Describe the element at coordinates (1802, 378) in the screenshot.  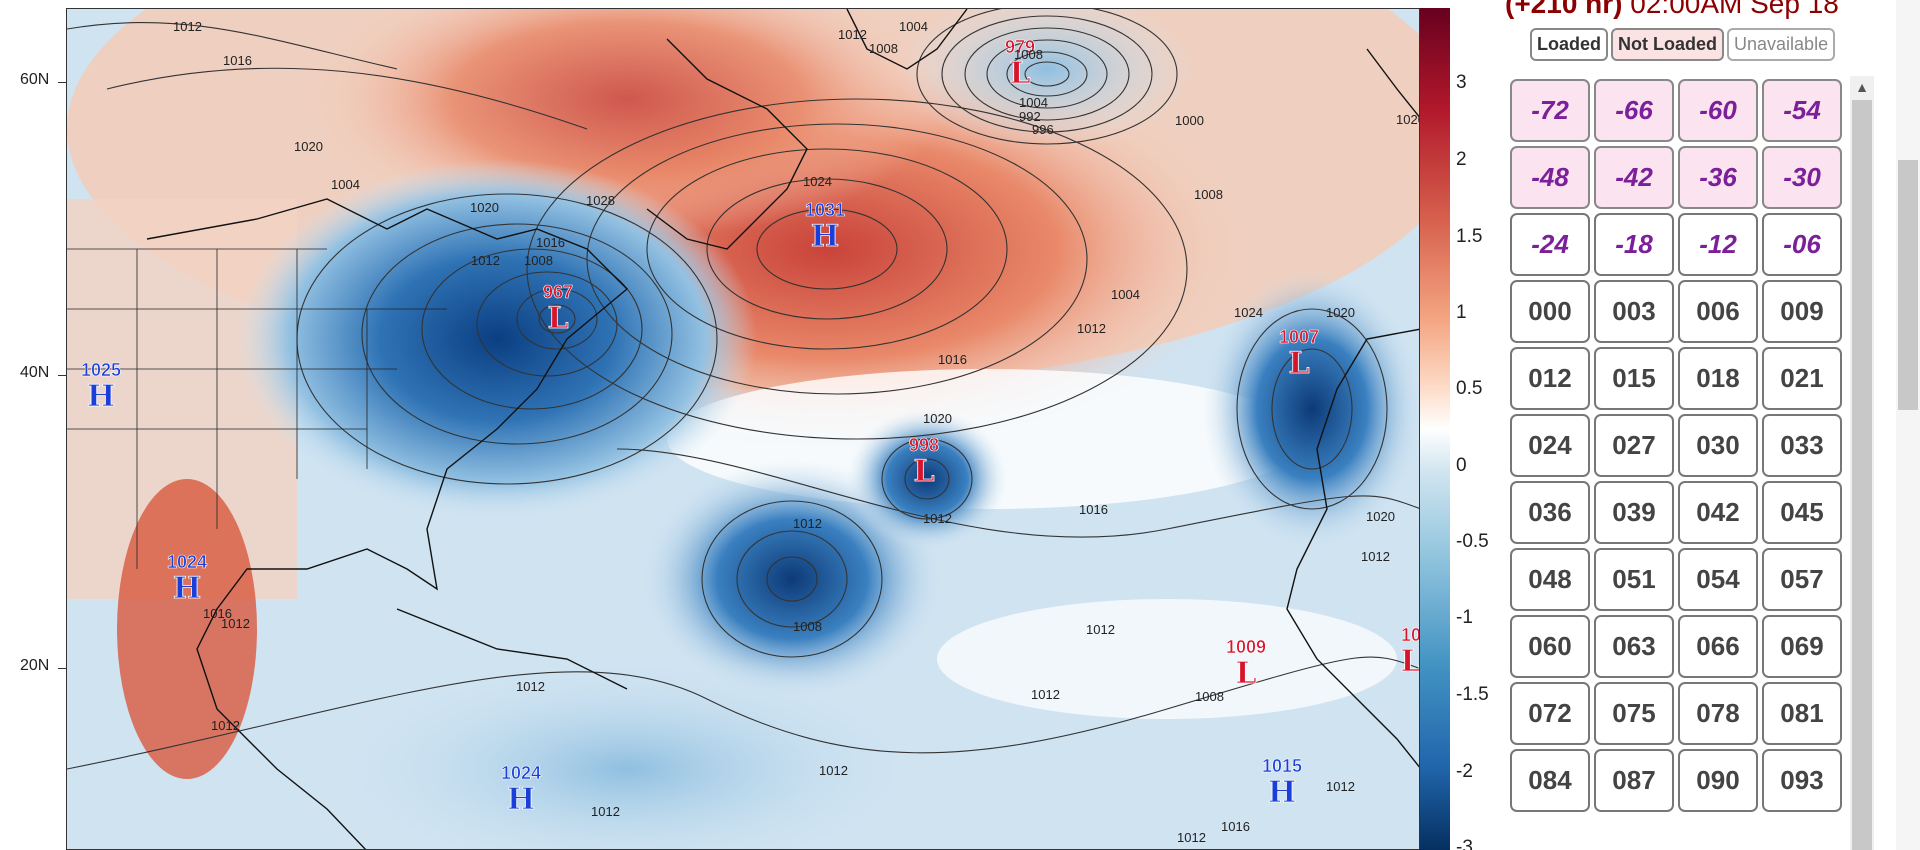
I see `forecast-hour-button: 021` at that location.